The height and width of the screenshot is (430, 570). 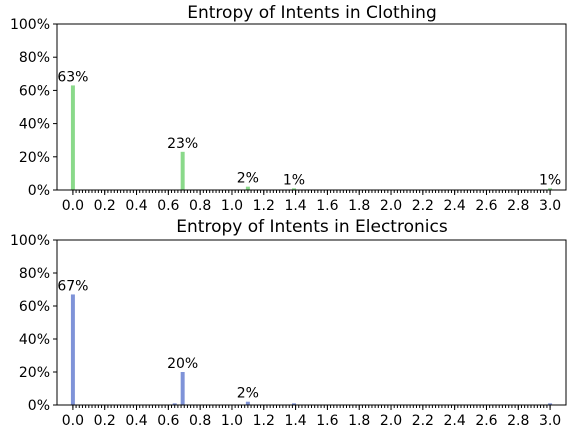 I want to click on bar-data-label: 67%, so click(x=72, y=286).